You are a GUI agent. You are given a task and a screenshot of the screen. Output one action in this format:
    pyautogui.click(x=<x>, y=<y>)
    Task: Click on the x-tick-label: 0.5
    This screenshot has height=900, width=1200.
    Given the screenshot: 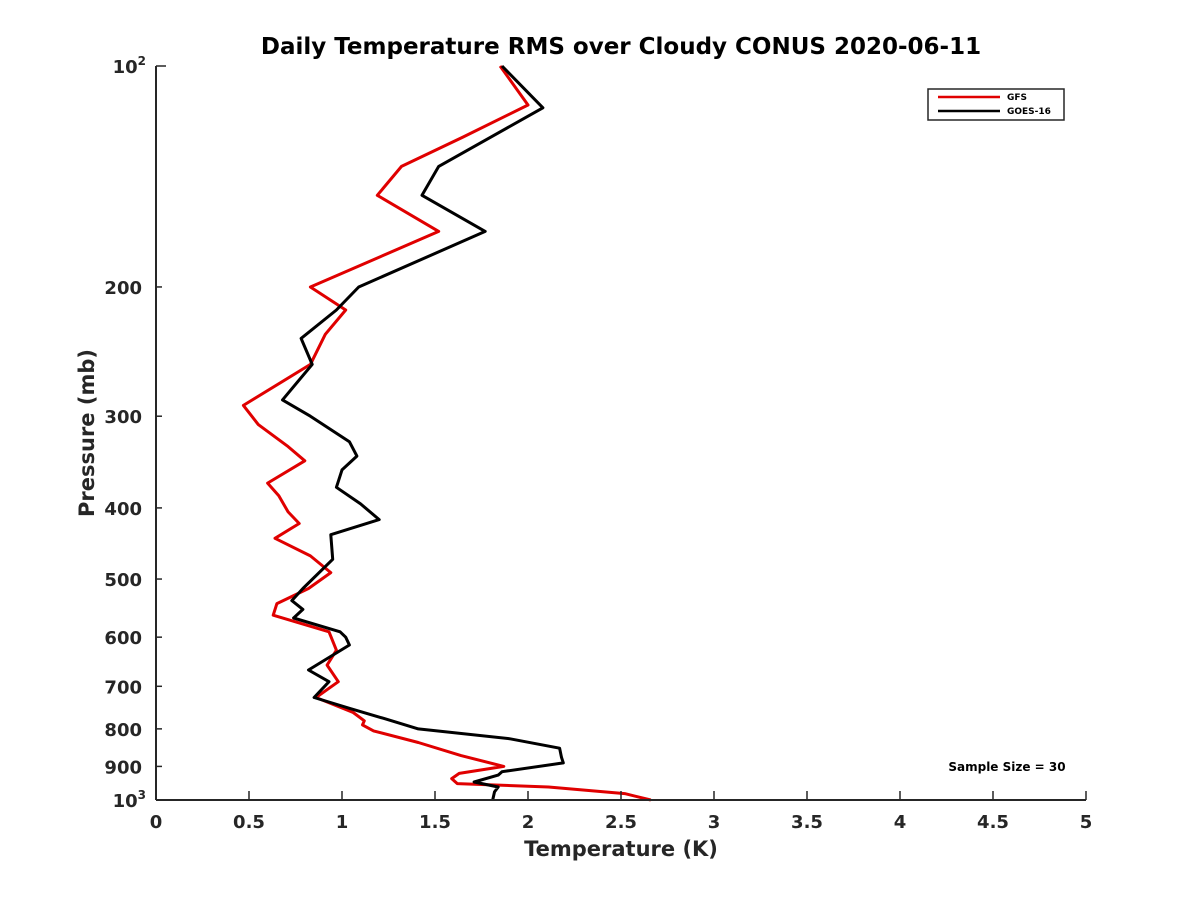 What is the action you would take?
    pyautogui.click(x=249, y=822)
    